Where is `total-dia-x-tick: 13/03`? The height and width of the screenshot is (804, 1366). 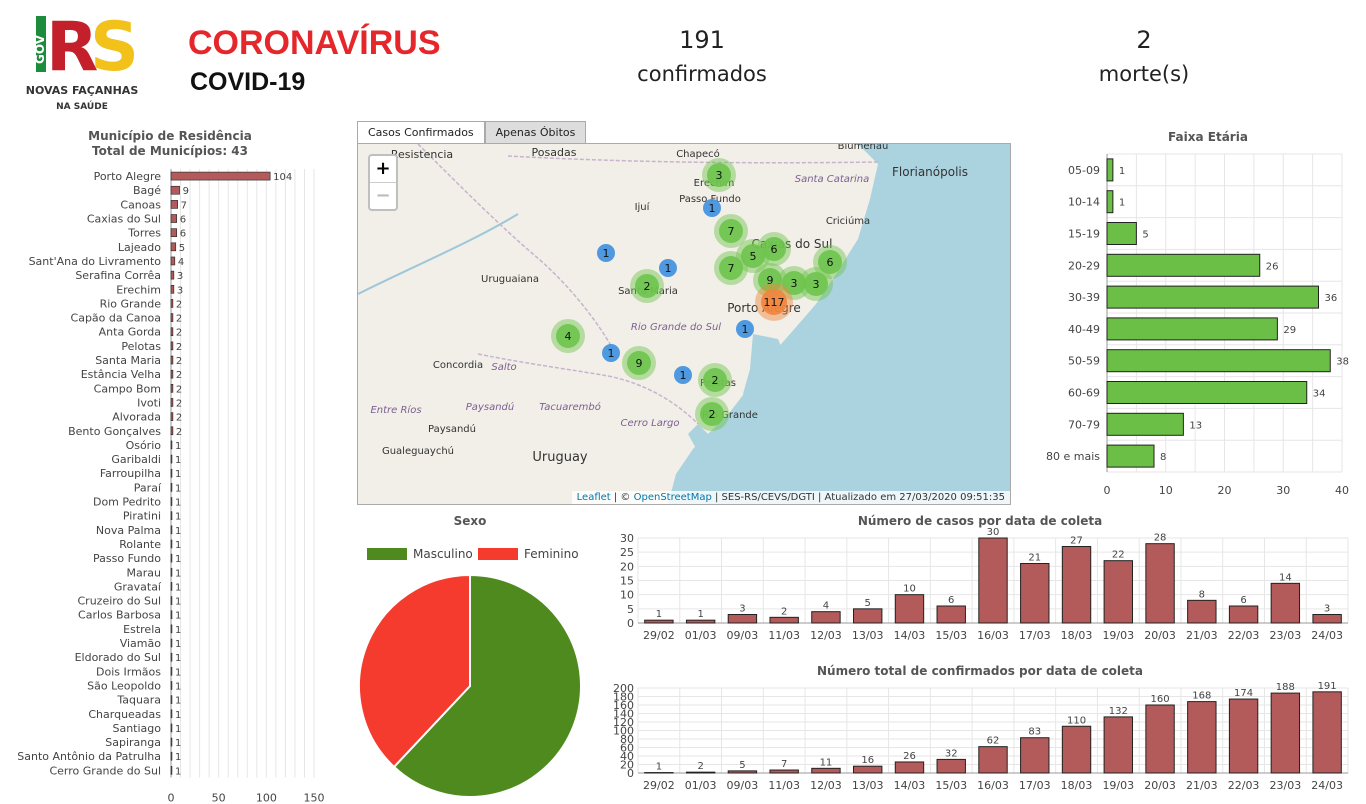 total-dia-x-tick: 13/03 is located at coordinates (868, 785).